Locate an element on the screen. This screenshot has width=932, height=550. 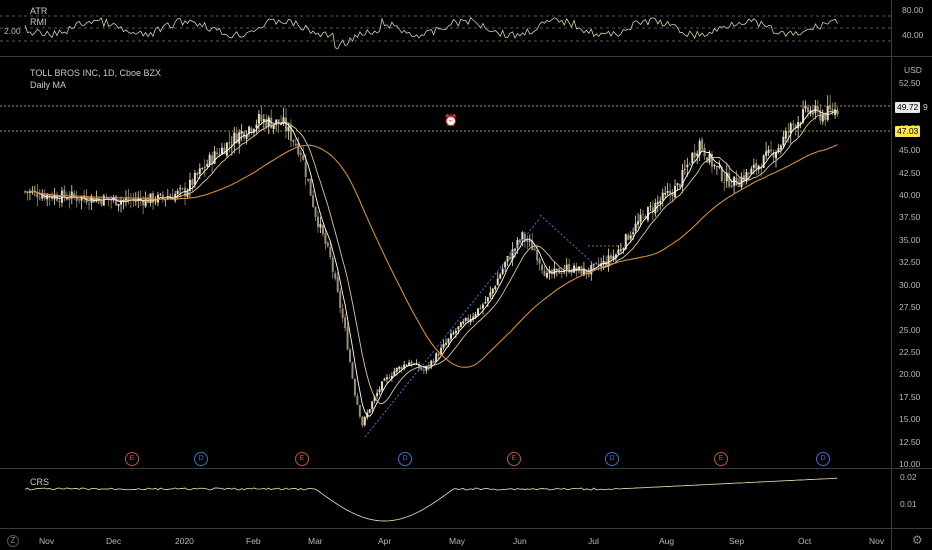
price-tick-label: 20.00 is located at coordinates (910, 374).